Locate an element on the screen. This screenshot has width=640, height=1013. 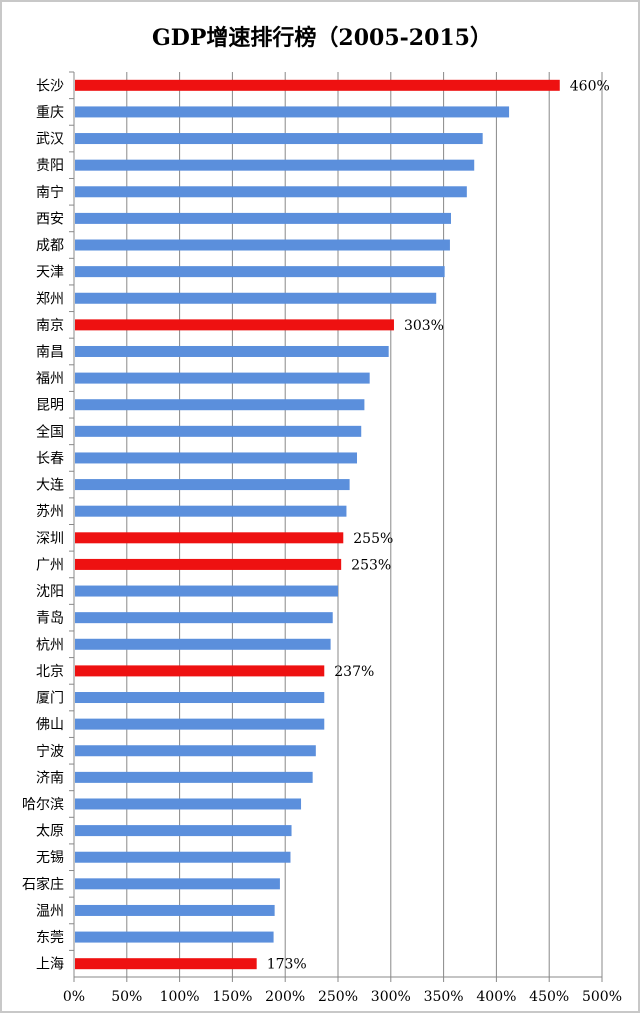
x-tick-label: 500% is located at coordinates (602, 997).